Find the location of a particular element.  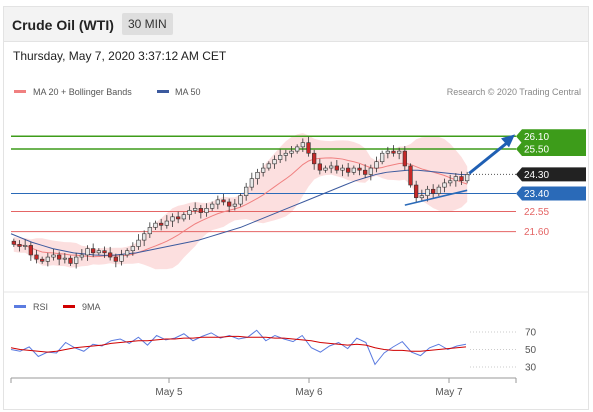

level-label-2: 24.30 is located at coordinates (536, 175).